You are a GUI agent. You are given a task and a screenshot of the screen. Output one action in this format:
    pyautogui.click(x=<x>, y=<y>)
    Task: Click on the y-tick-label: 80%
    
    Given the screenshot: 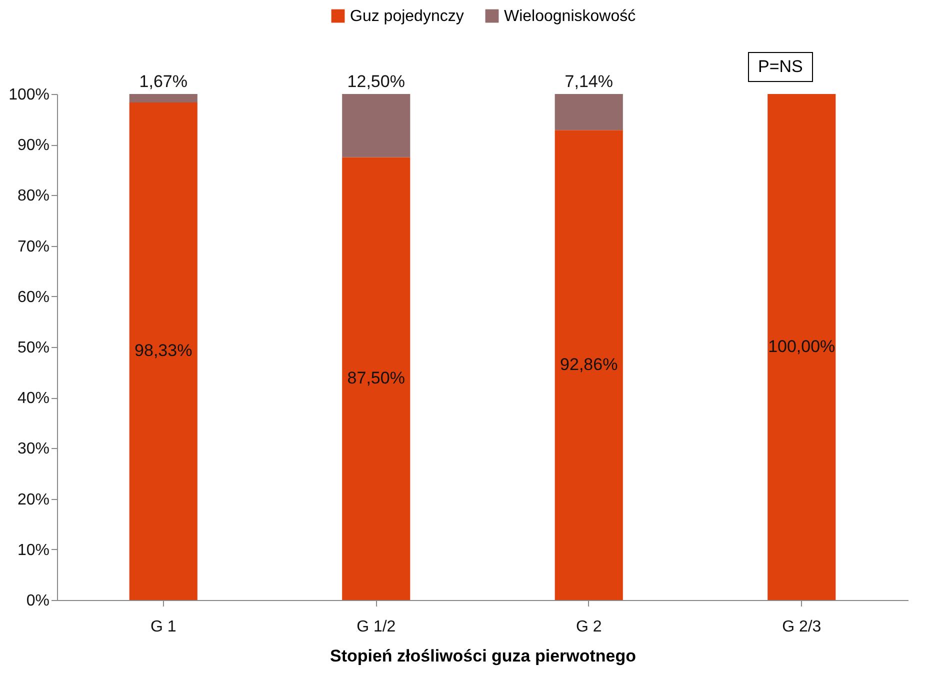 What is the action you would take?
    pyautogui.click(x=33, y=196)
    